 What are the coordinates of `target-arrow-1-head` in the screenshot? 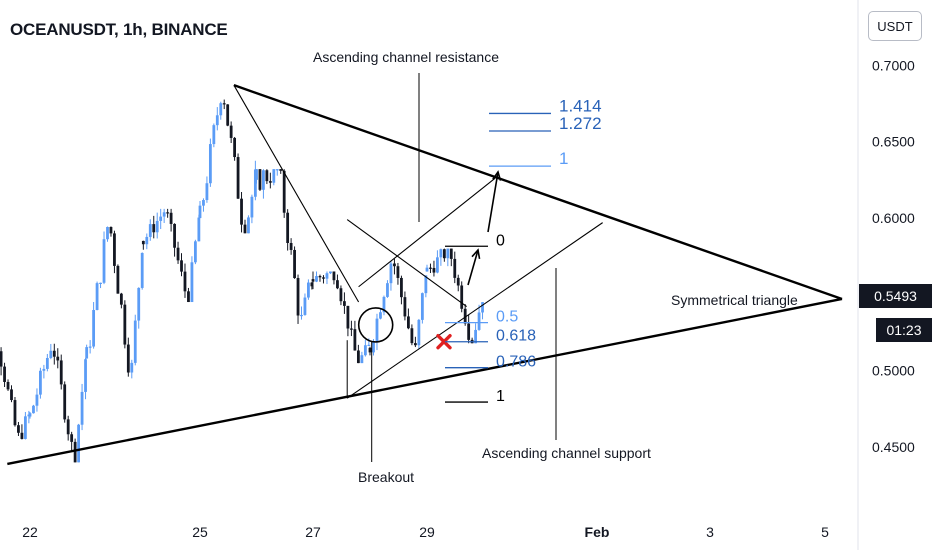 It's located at (476, 254).